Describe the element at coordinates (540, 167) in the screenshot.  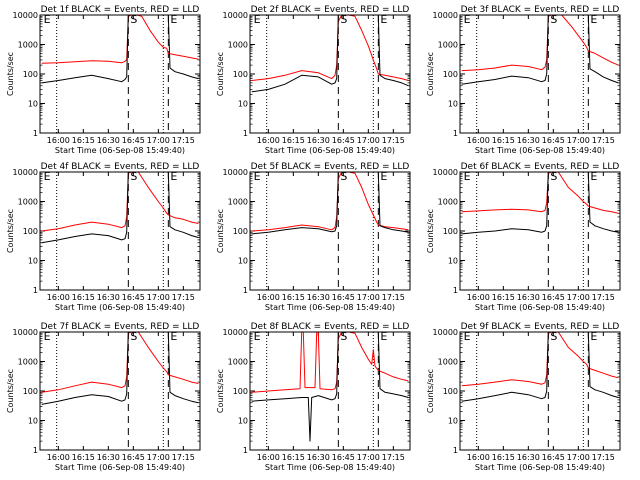
I see `panel-title: Det 6f BLACK = Events, RED = LLD` at that location.